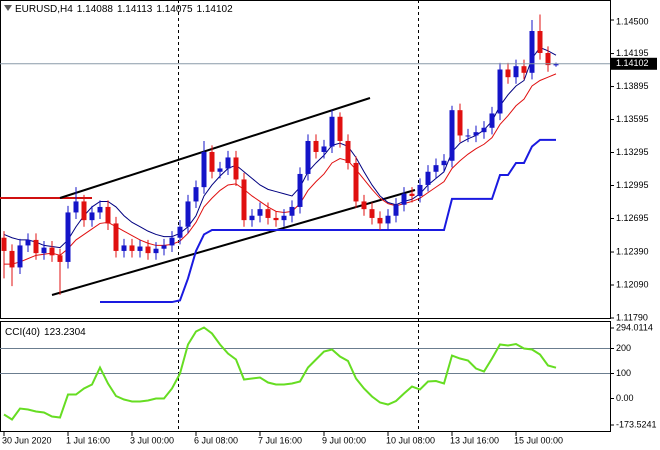 Image resolution: width=660 pixels, height=450 pixels. I want to click on x-tick-label: 13 Jul 16:00, so click(474, 440).